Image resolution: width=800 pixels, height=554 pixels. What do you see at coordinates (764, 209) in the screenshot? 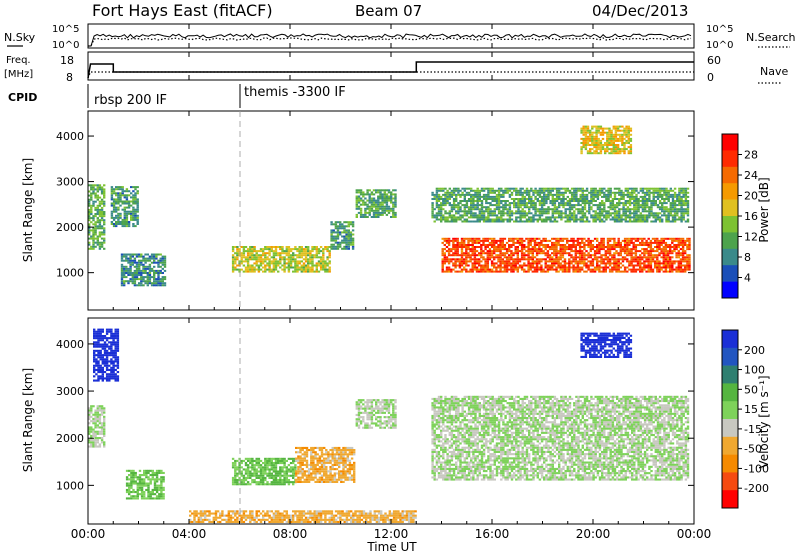
I see `power-colorbar-label: Power [dB]` at bounding box center [764, 209].